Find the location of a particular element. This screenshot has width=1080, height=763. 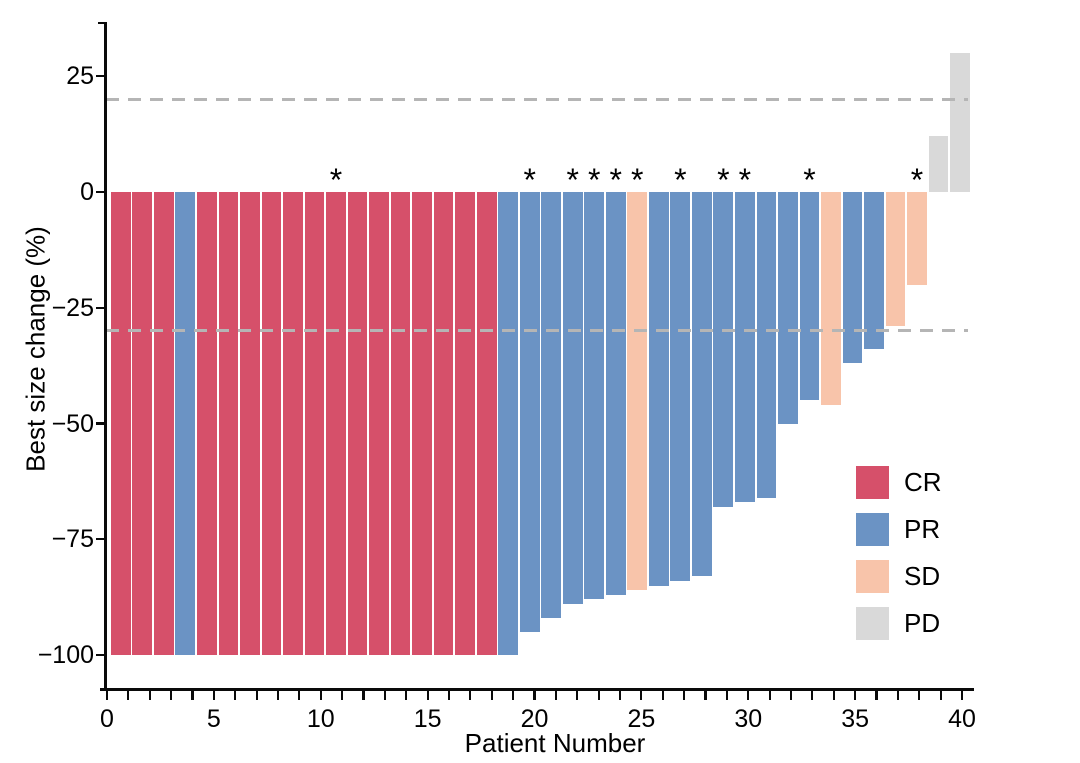

y-tick--75 is located at coordinates (100, 539).